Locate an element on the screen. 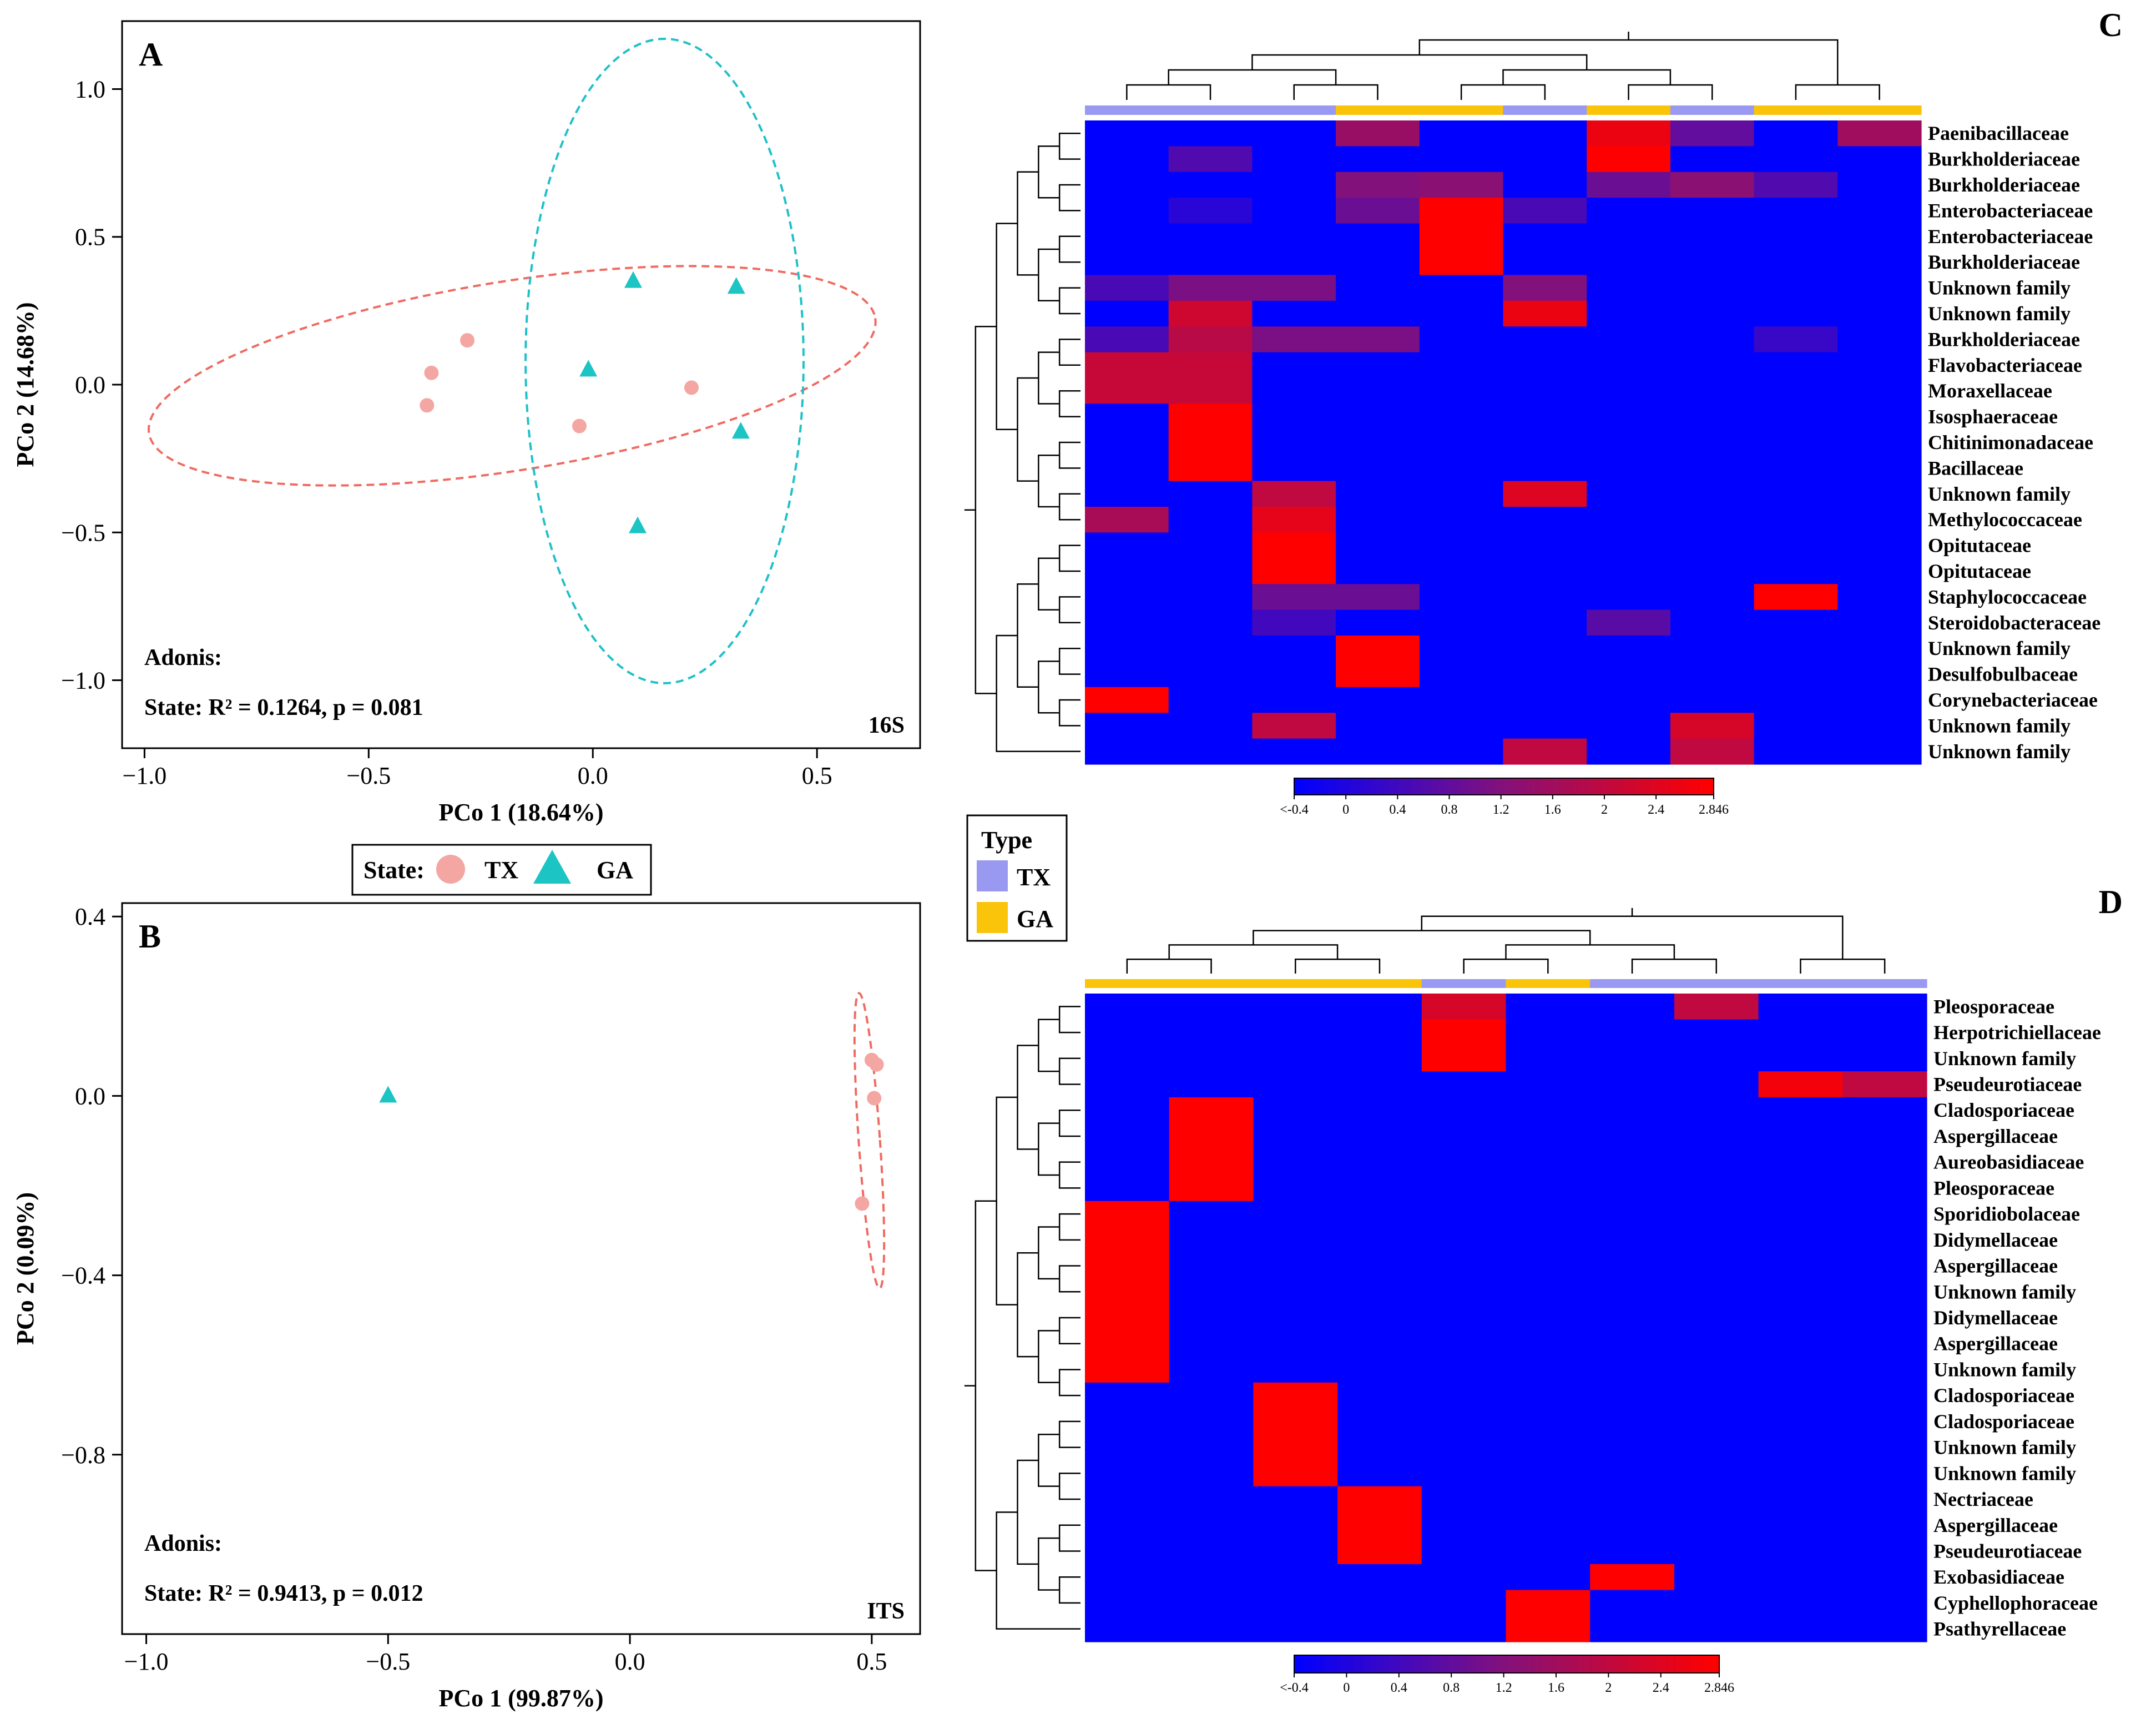 The height and width of the screenshot is (1729, 2156). row-label: Bacillaceae is located at coordinates (1975, 468).